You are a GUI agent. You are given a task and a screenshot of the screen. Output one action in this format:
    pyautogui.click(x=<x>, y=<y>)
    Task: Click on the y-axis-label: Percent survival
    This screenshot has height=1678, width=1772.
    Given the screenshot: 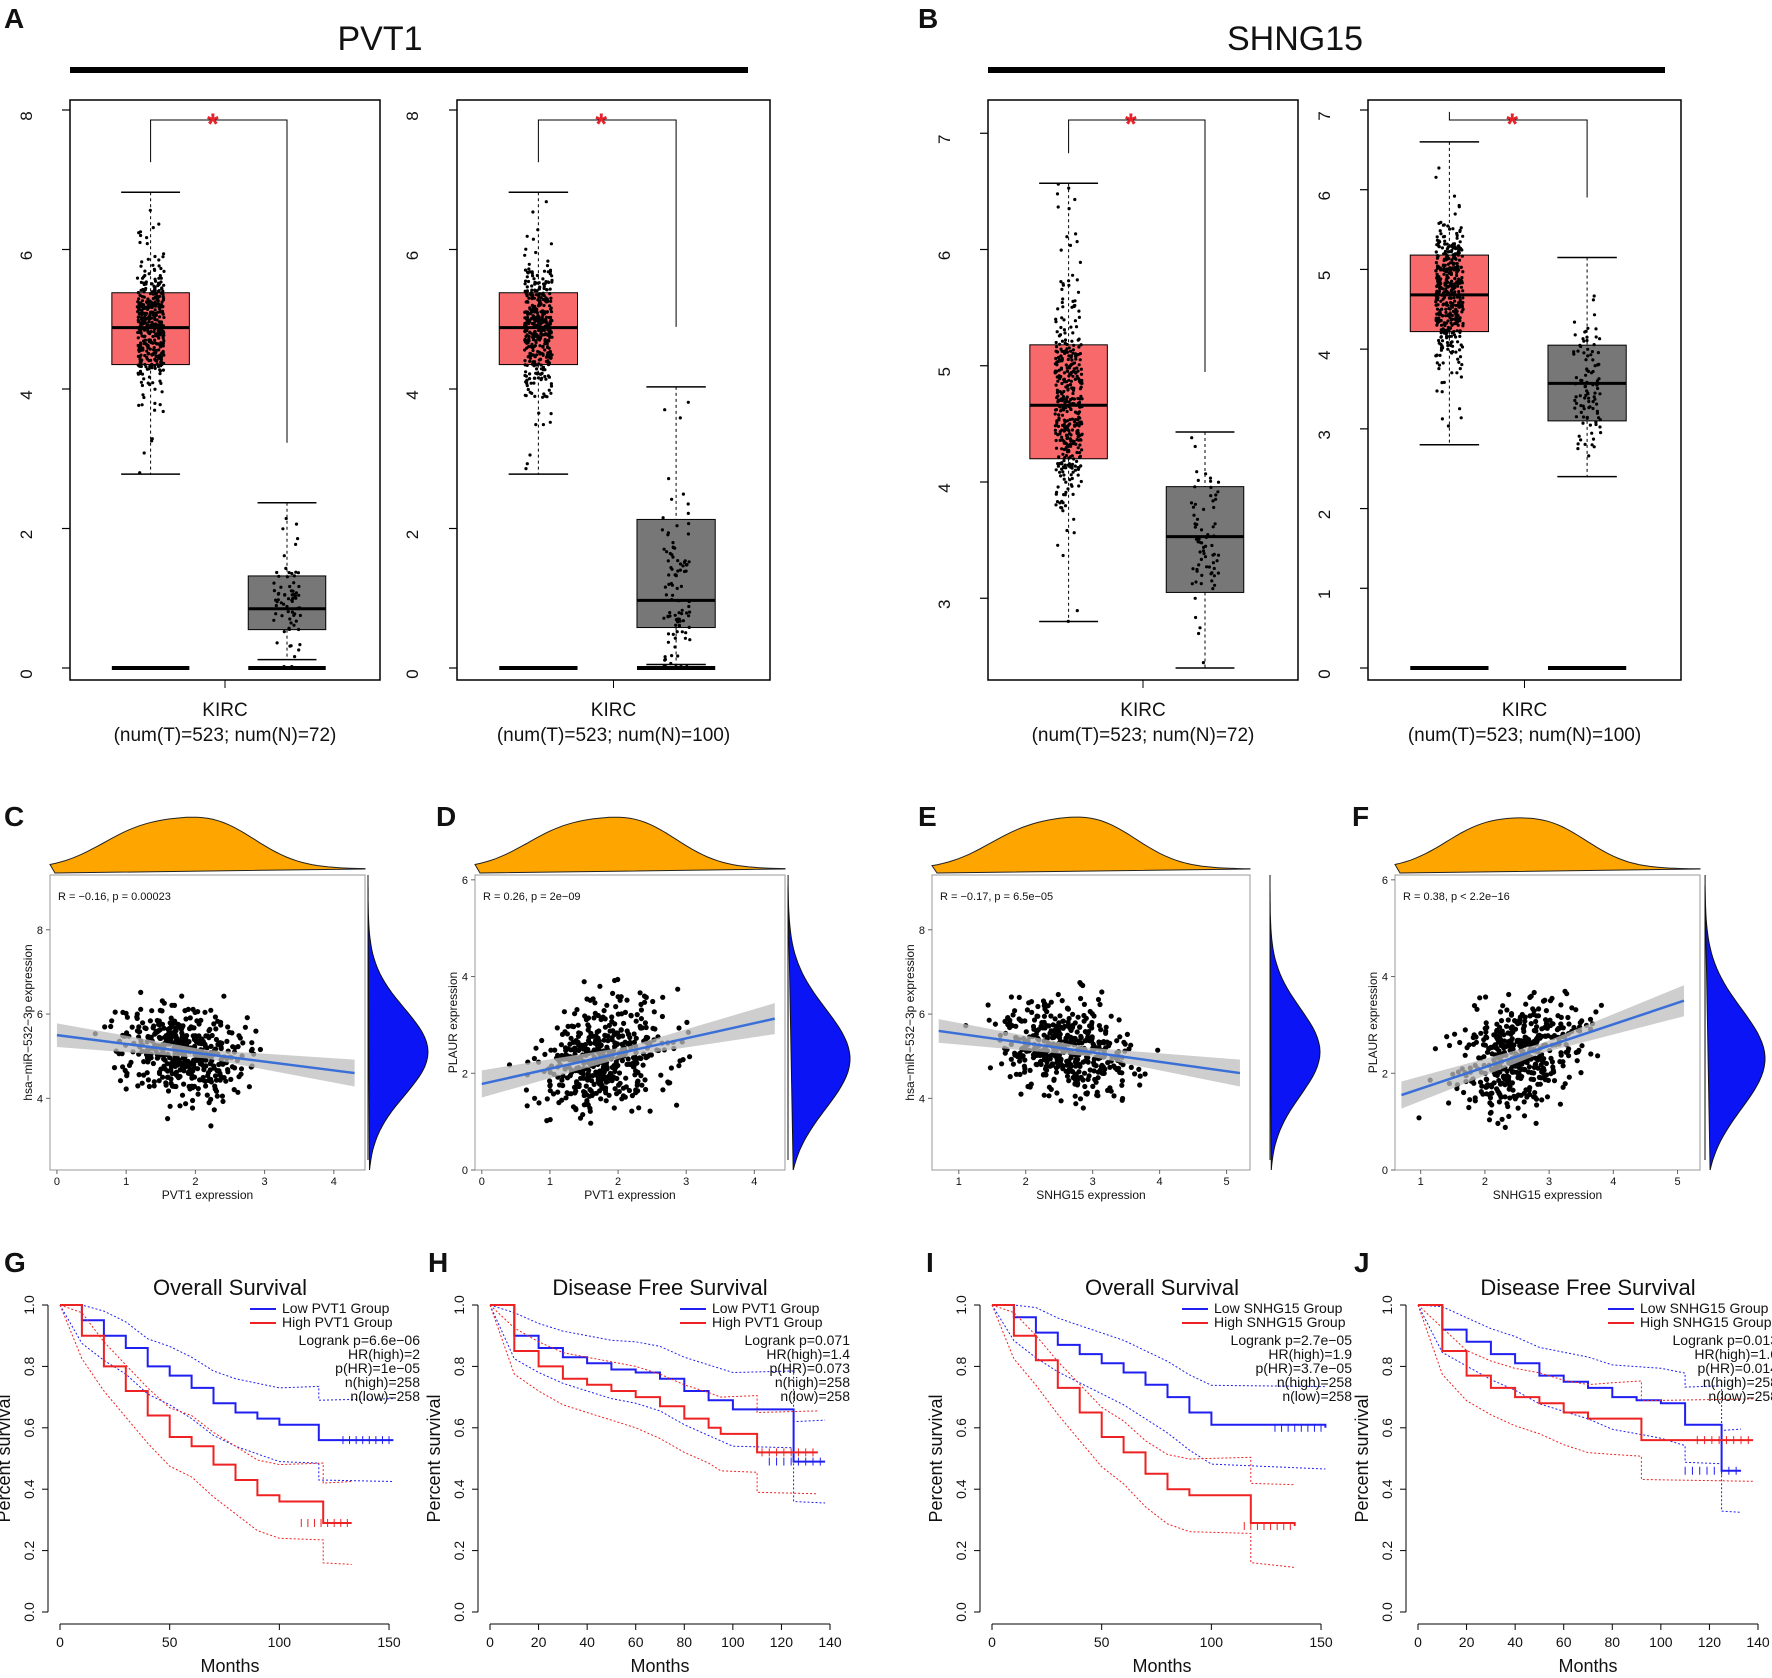 What is the action you would take?
    pyautogui.click(x=936, y=1458)
    